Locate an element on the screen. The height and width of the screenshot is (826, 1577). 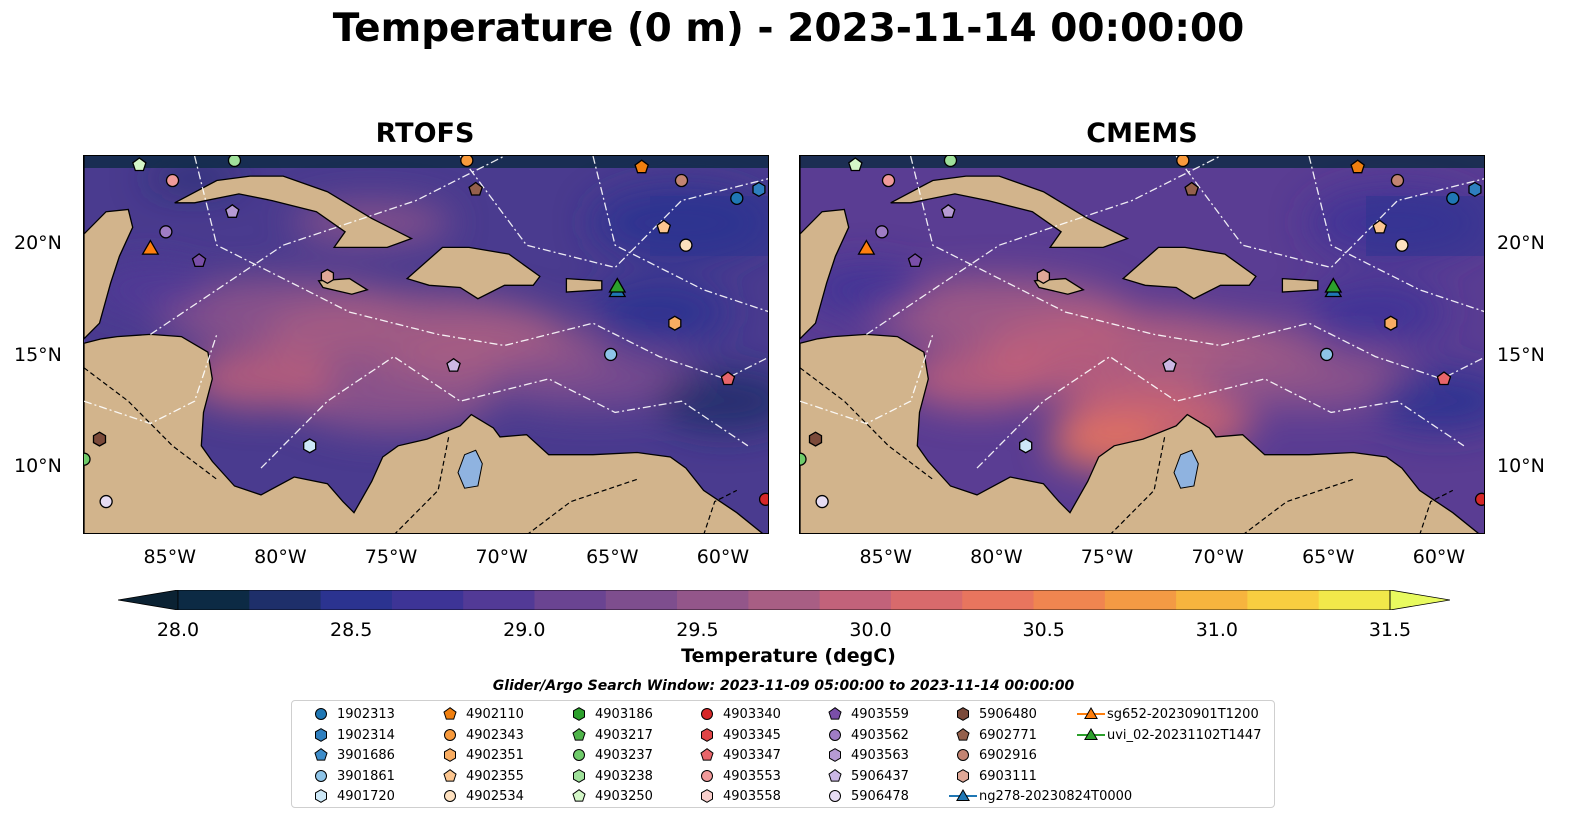
legend-item: 4902343 is located at coordinates (484, 735).